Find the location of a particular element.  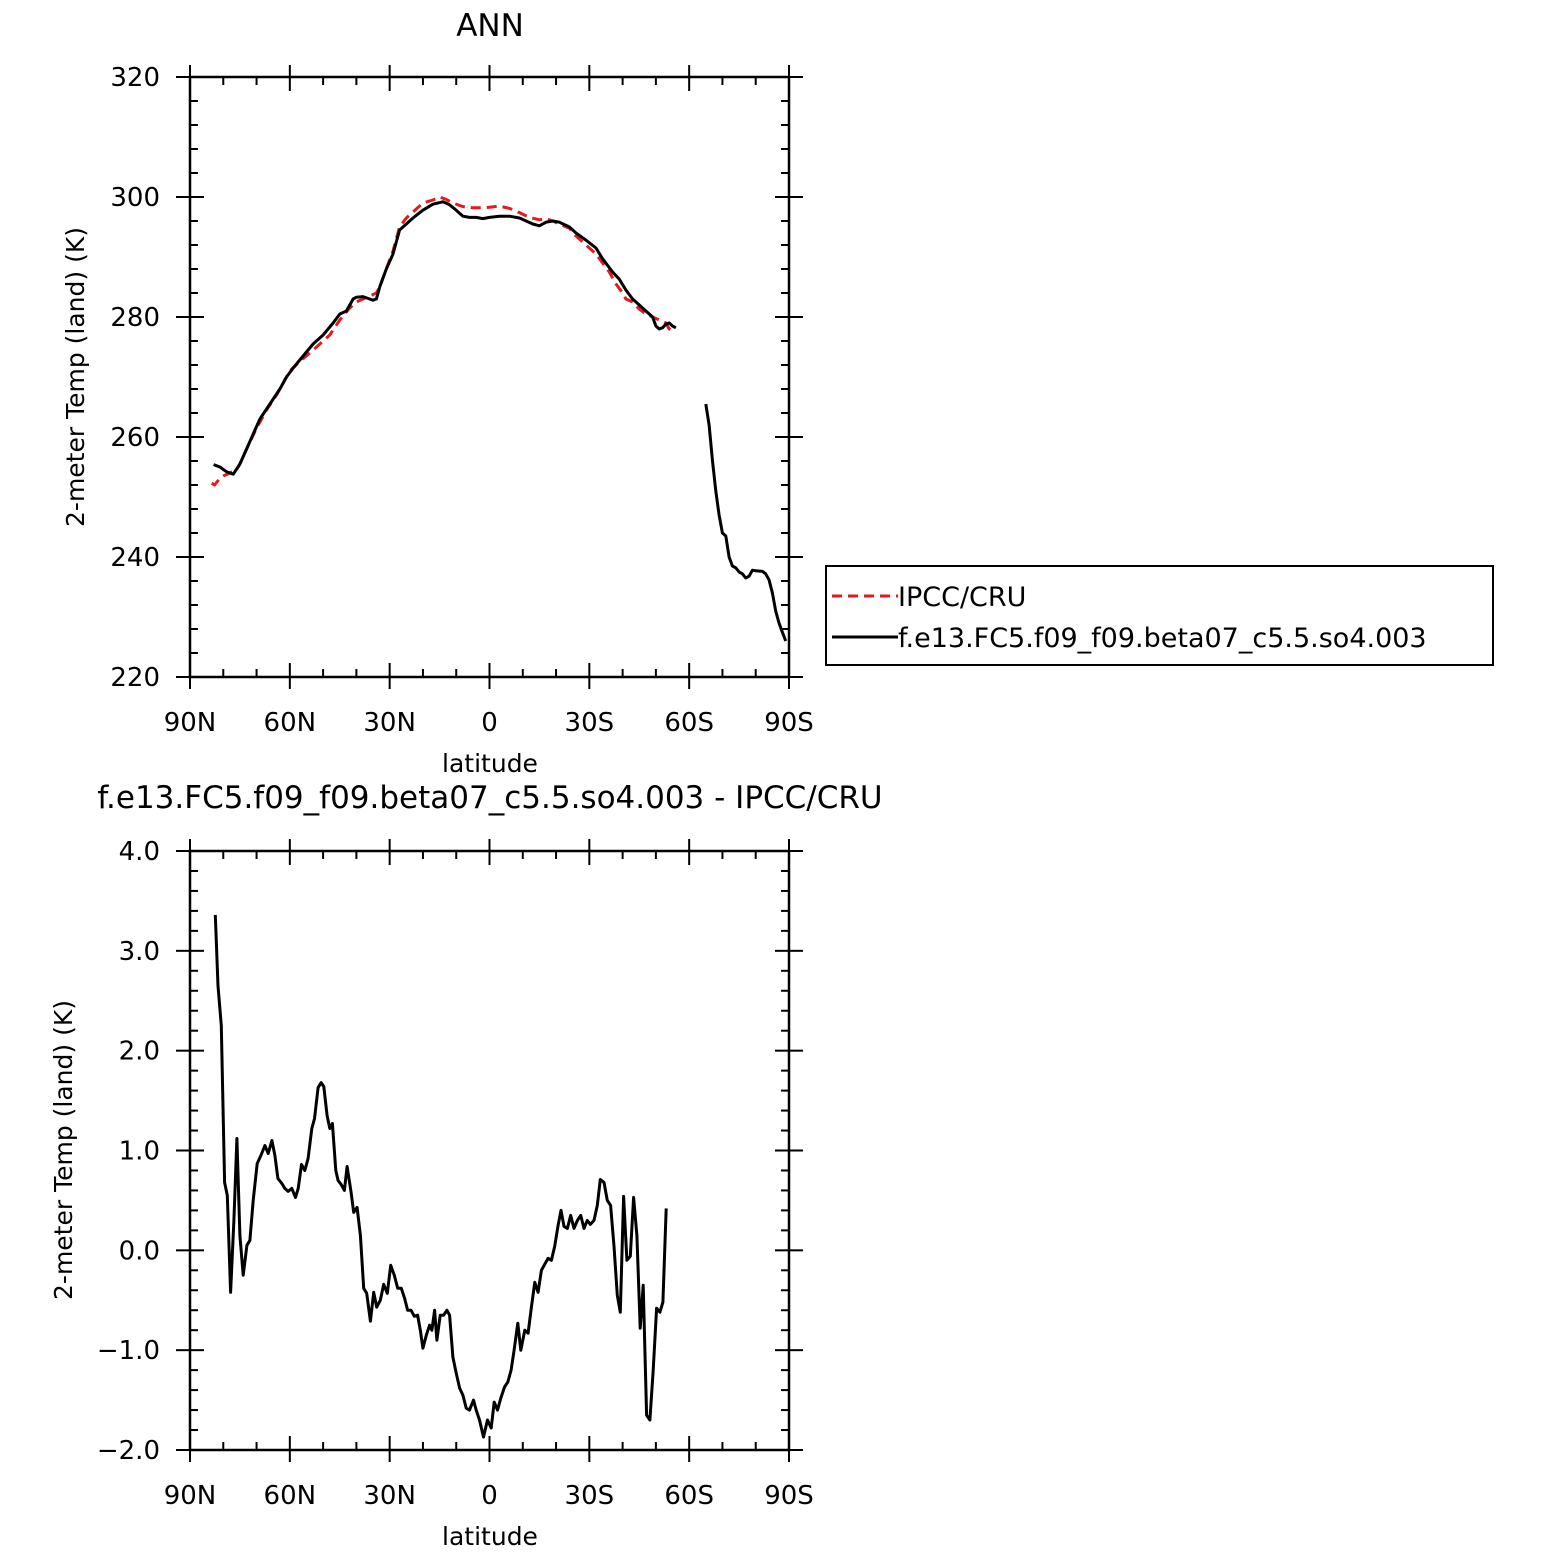

y-tick-label: 3.0 is located at coordinates (139, 952).